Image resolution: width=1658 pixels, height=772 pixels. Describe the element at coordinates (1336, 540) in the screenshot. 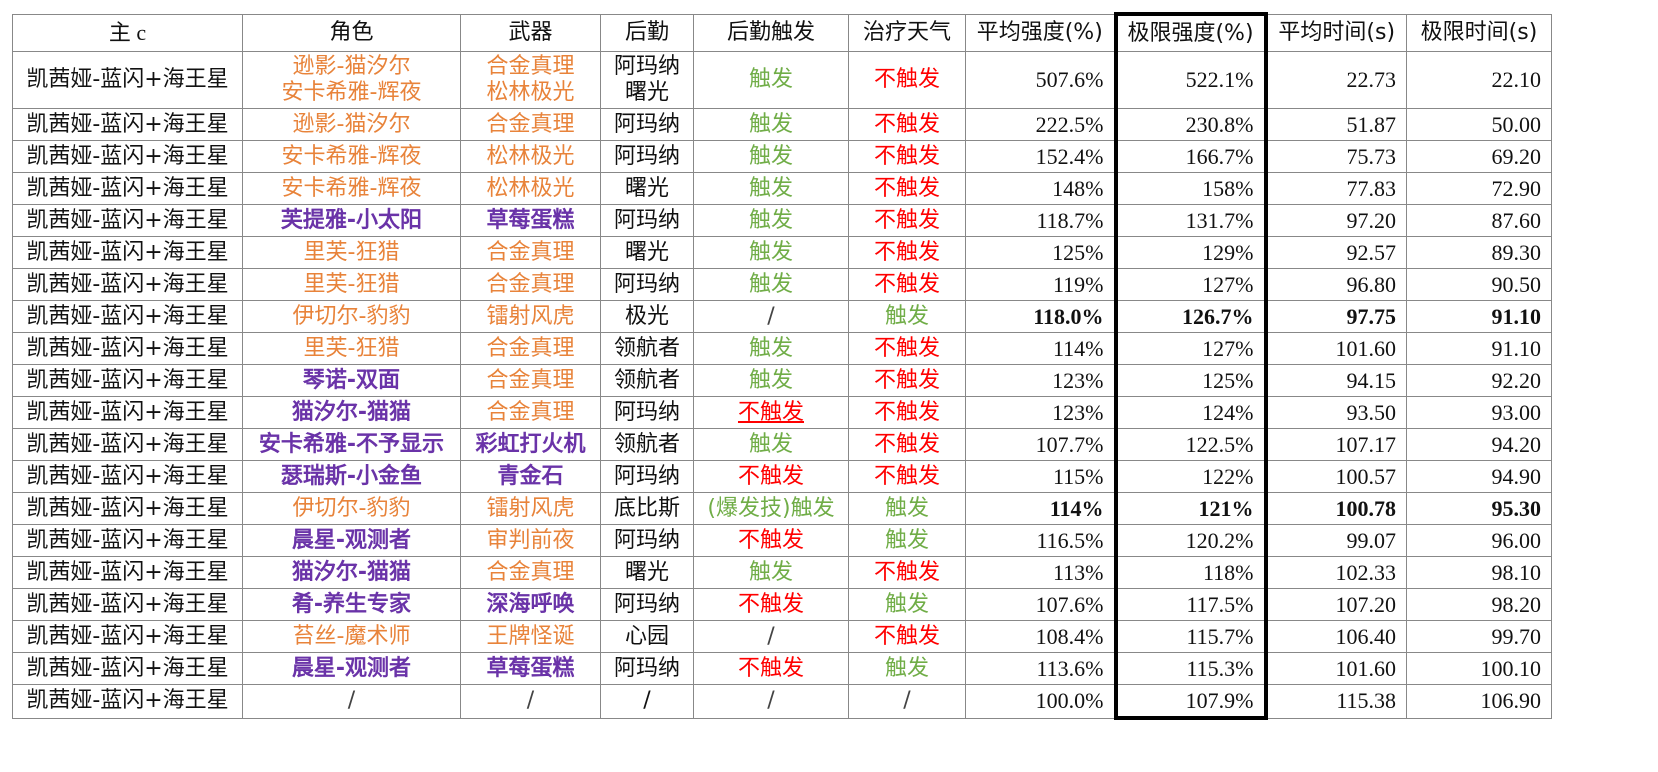

I see `cell-avg-time: 99.07` at that location.